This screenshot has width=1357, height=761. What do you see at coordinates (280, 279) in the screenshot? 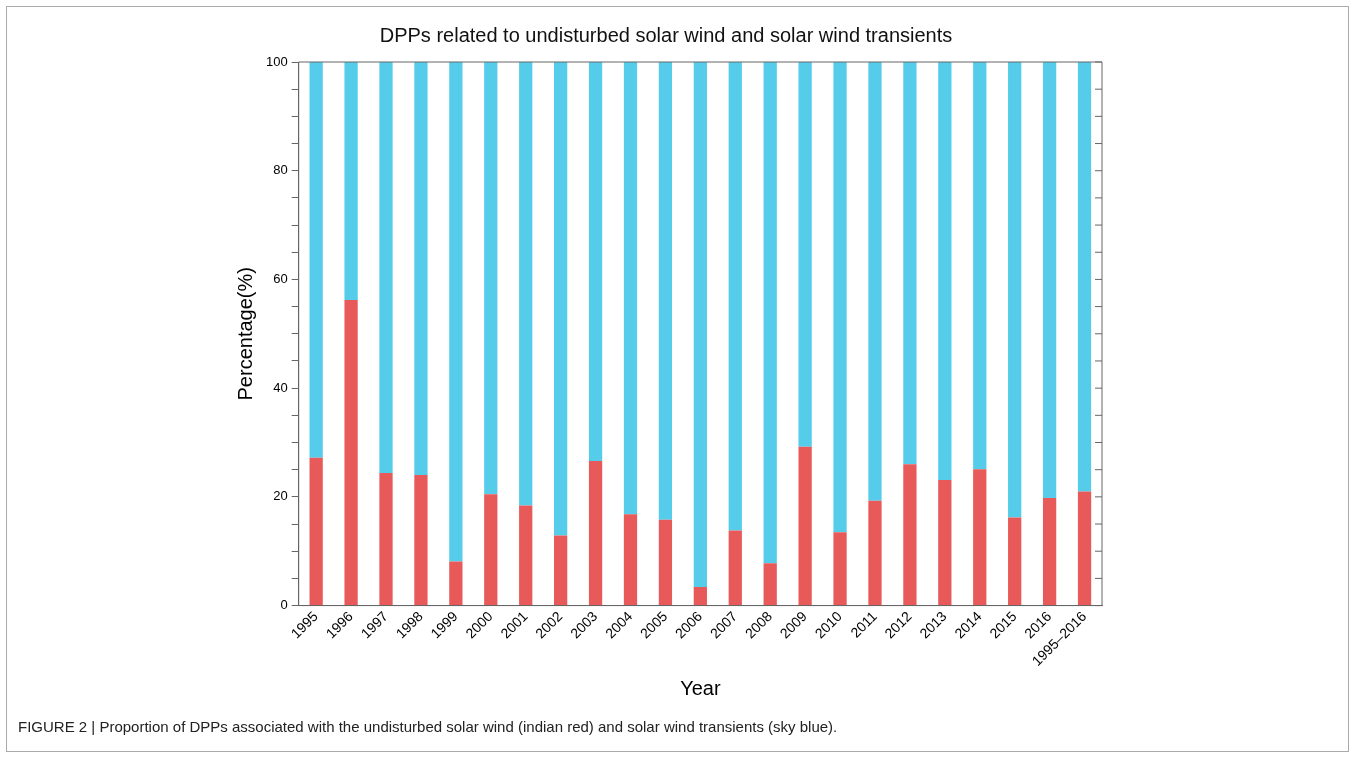
I see `y-tick-label: 60` at bounding box center [280, 279].